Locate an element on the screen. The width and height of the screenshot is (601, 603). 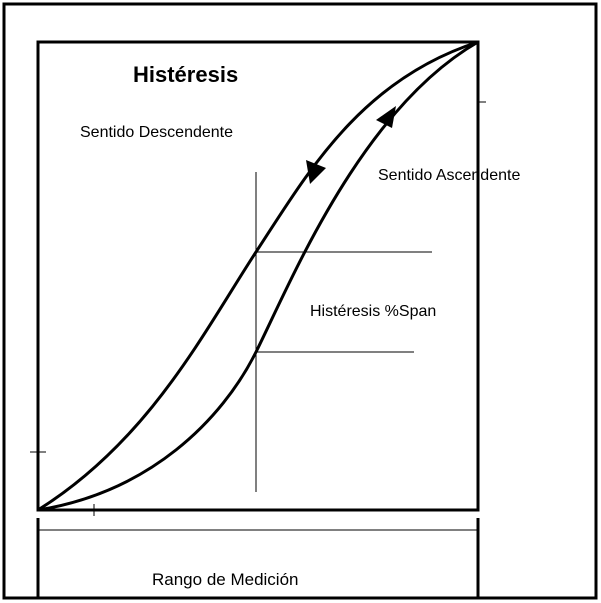
range-label: Rango de Medición is located at coordinates (225, 579).